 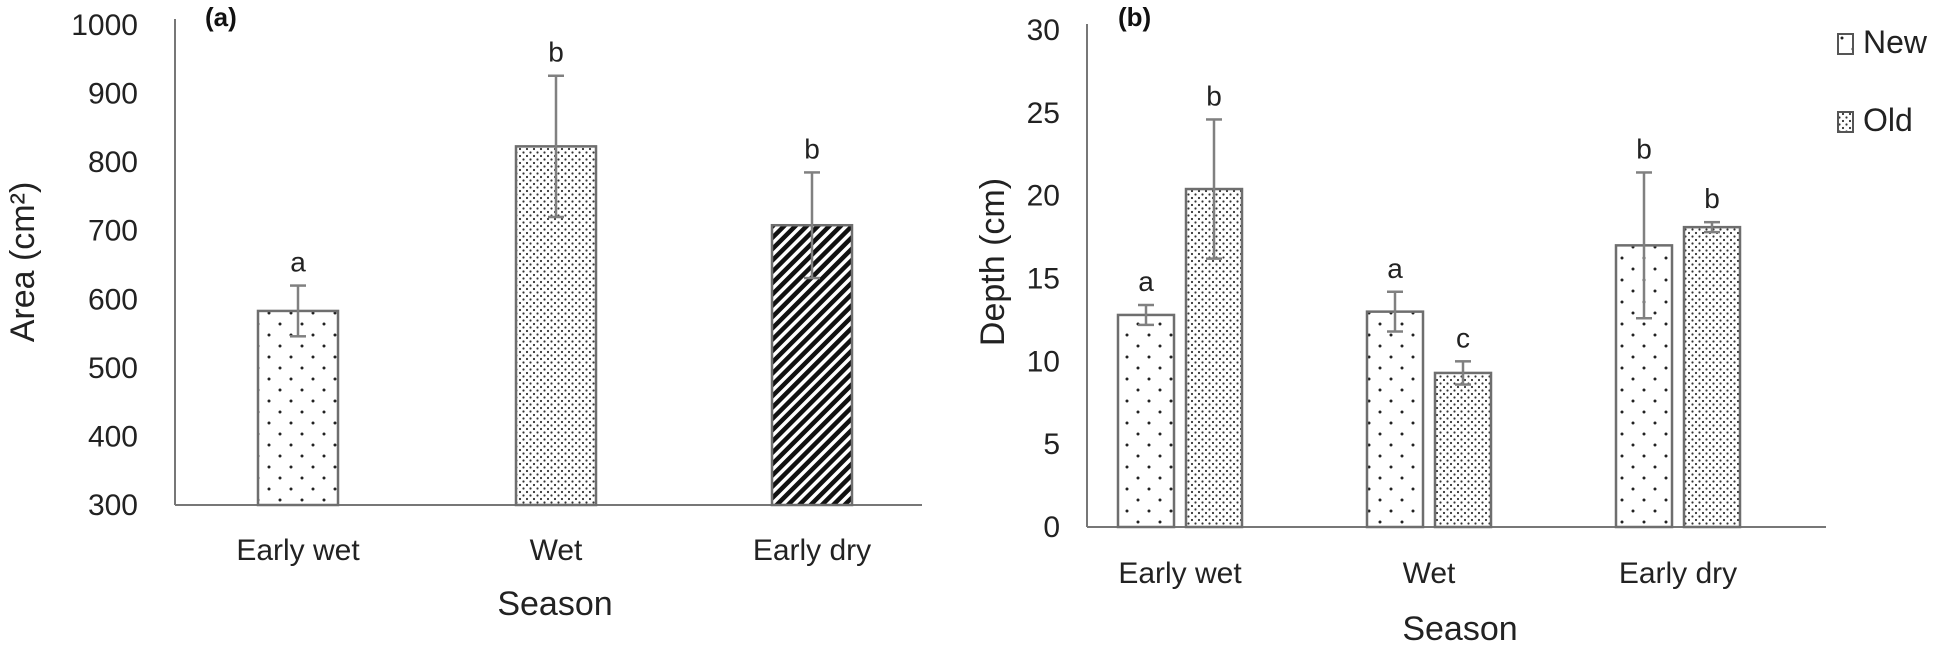 I want to click on legend-label-new: New, so click(x=1895, y=42).